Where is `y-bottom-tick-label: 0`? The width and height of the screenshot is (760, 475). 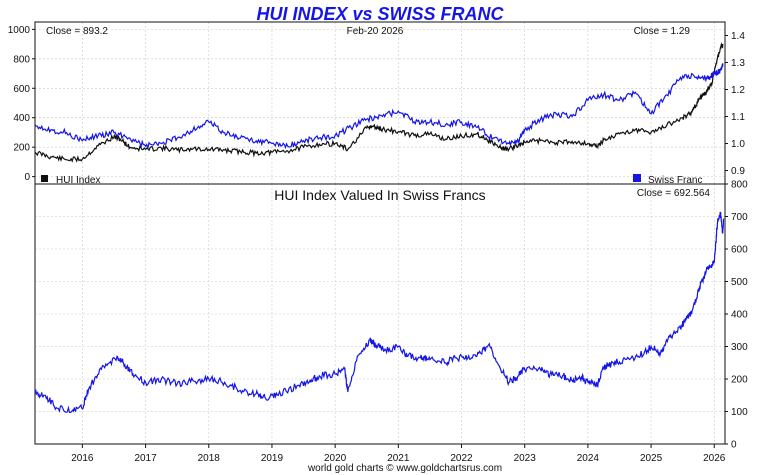
y-bottom-tick-label: 0 is located at coordinates (734, 445).